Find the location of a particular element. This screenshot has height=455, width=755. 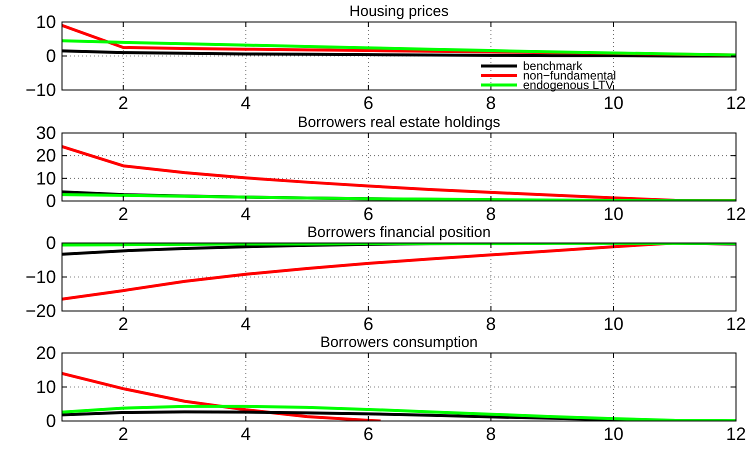

y-tick-label: −20 is located at coordinates (40, 311).